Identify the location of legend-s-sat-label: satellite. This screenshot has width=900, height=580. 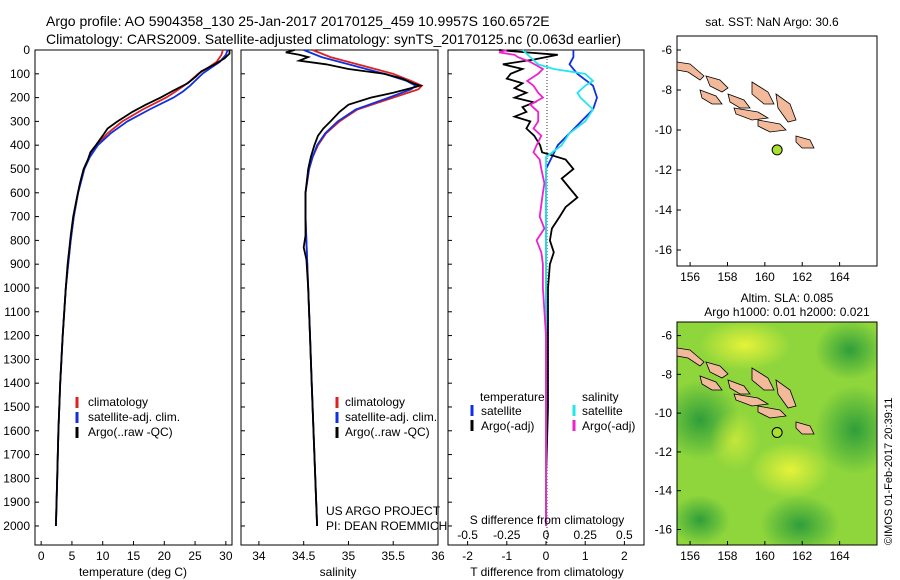
(602, 411).